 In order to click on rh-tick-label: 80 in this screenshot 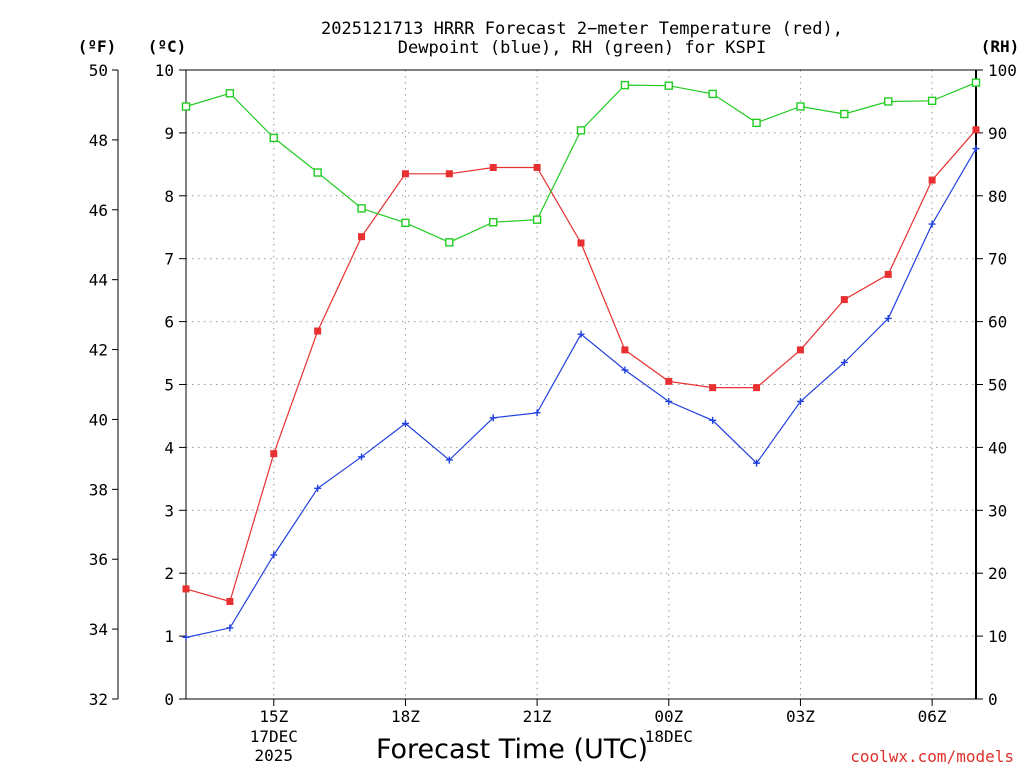, I will do `click(997, 196)`.